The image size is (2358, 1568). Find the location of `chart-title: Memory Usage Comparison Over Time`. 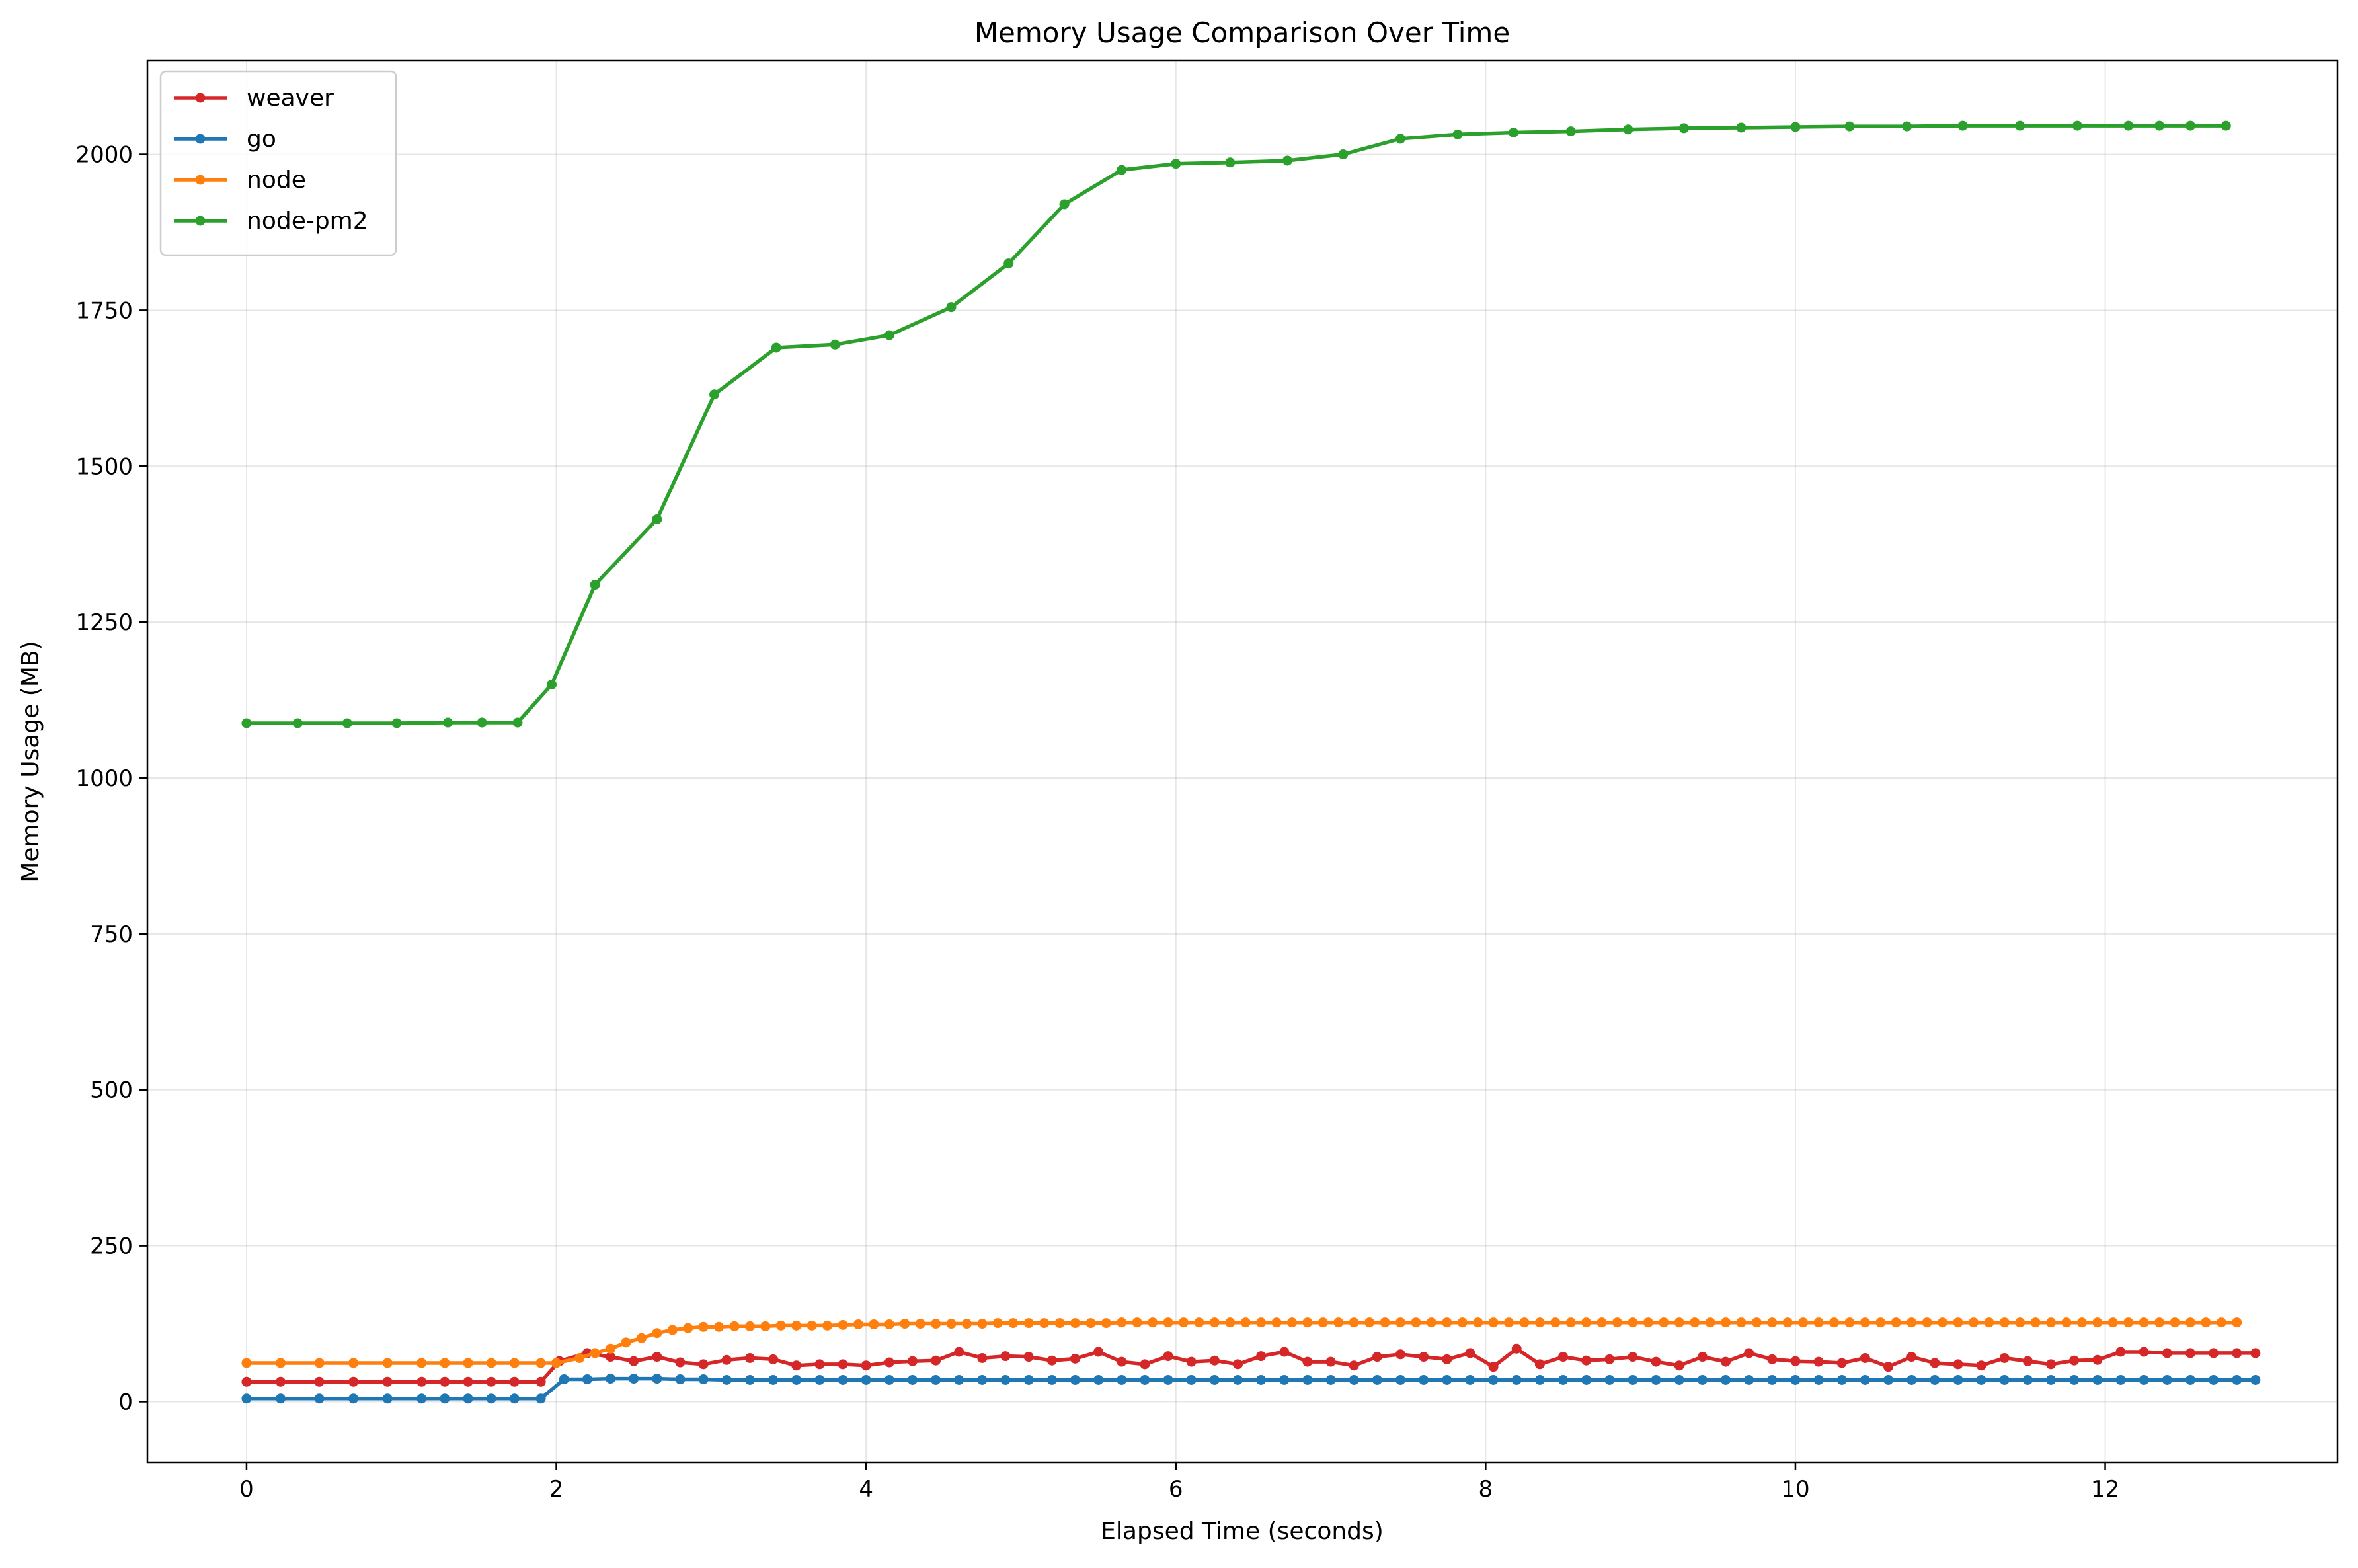

chart-title: Memory Usage Comparison Over Time is located at coordinates (1242, 33).